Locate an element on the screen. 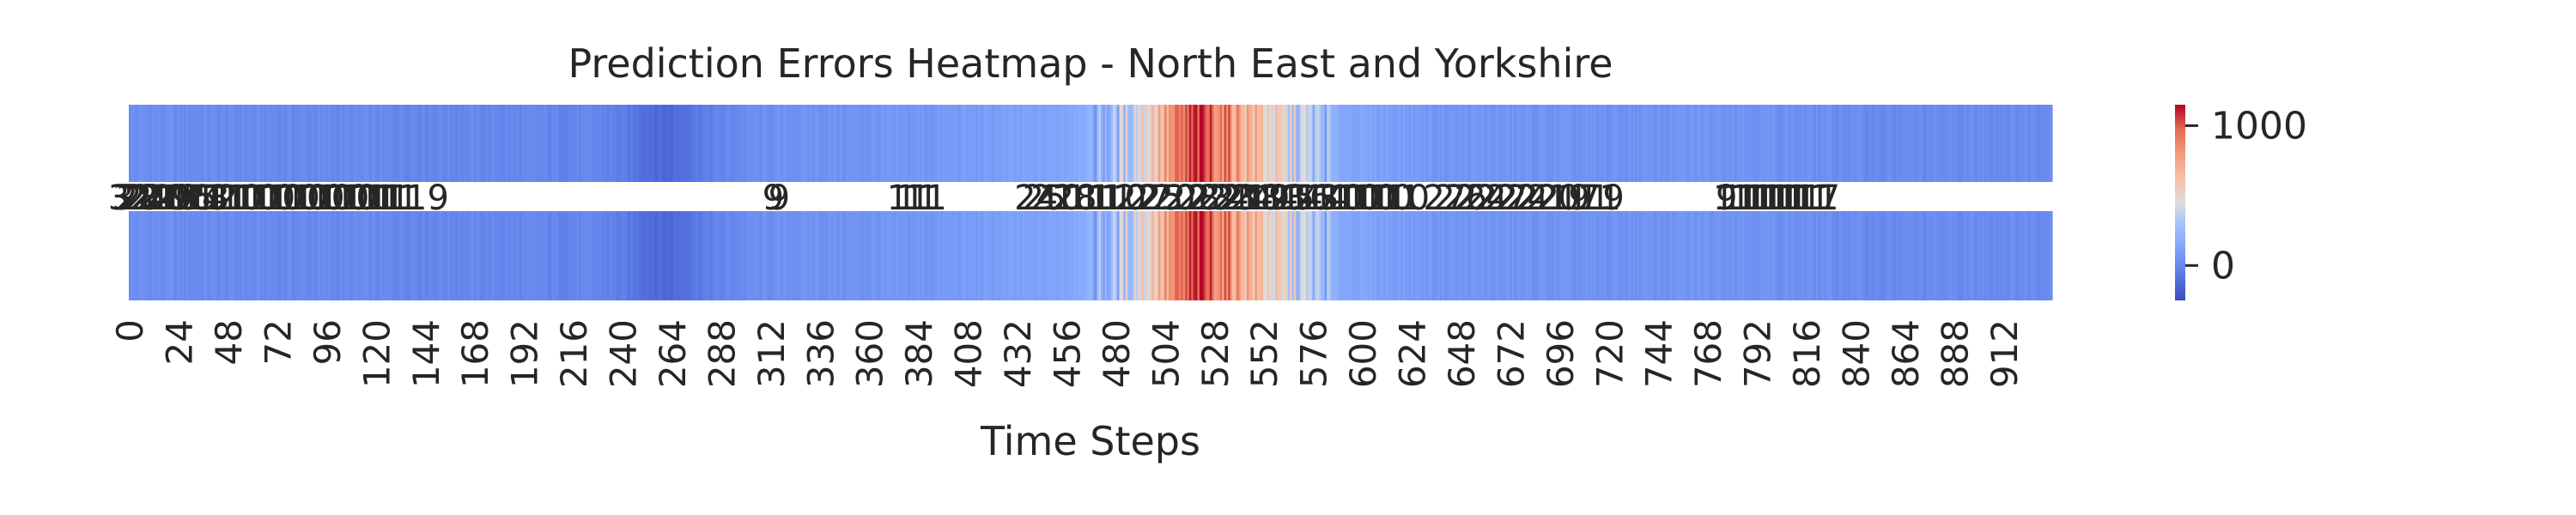  cell-annotation: 24 is located at coordinates (1036, 198).